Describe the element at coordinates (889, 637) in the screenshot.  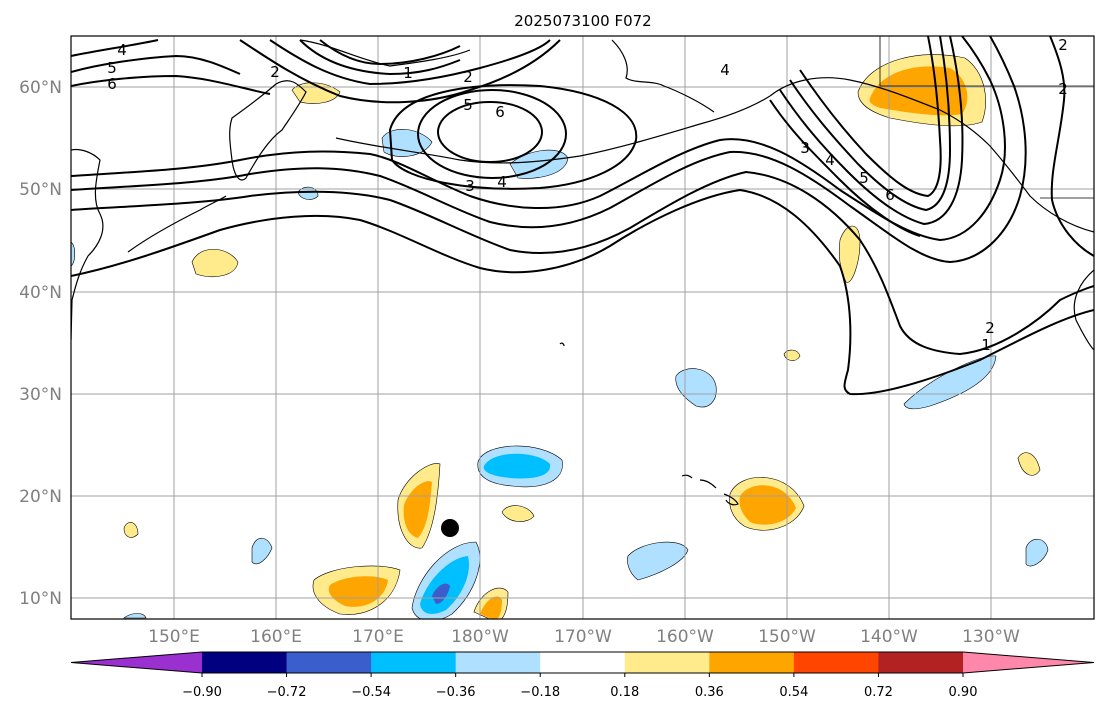
I see `lon-tick-label: 140°W` at that location.